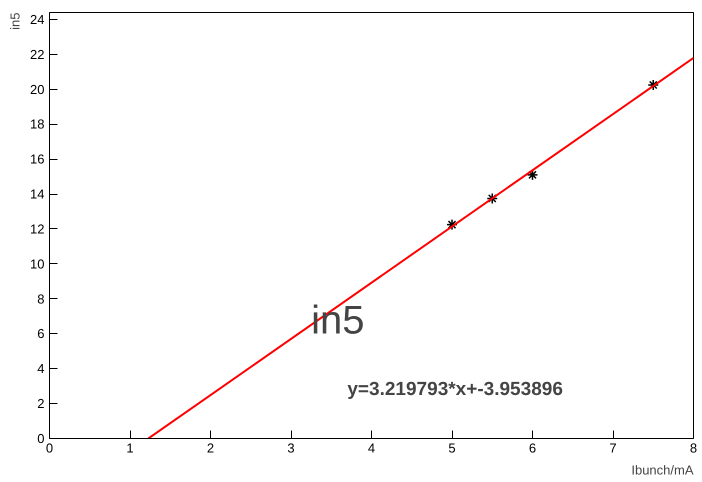 The image size is (702, 482). I want to click on y-tick-label: 14, so click(37, 194).